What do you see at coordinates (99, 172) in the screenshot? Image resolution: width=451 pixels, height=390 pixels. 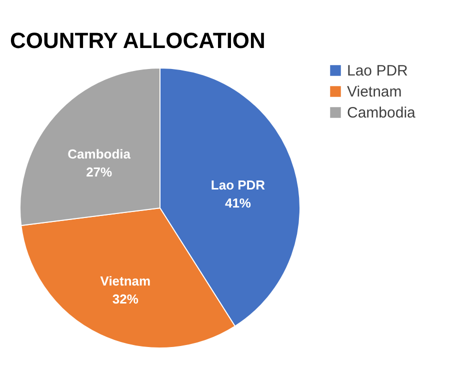 I see `data-label: 27%` at bounding box center [99, 172].